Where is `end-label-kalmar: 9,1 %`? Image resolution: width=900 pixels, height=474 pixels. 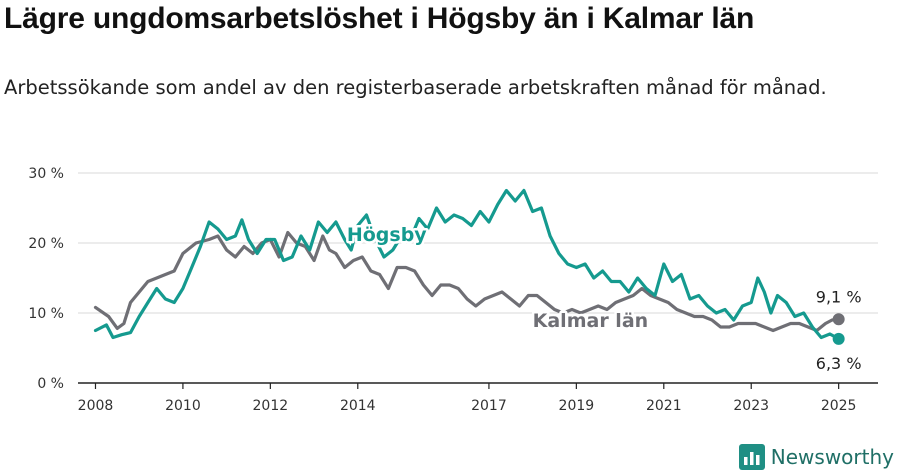
end-label-kalmar: 9,1 % is located at coordinates (839, 296).